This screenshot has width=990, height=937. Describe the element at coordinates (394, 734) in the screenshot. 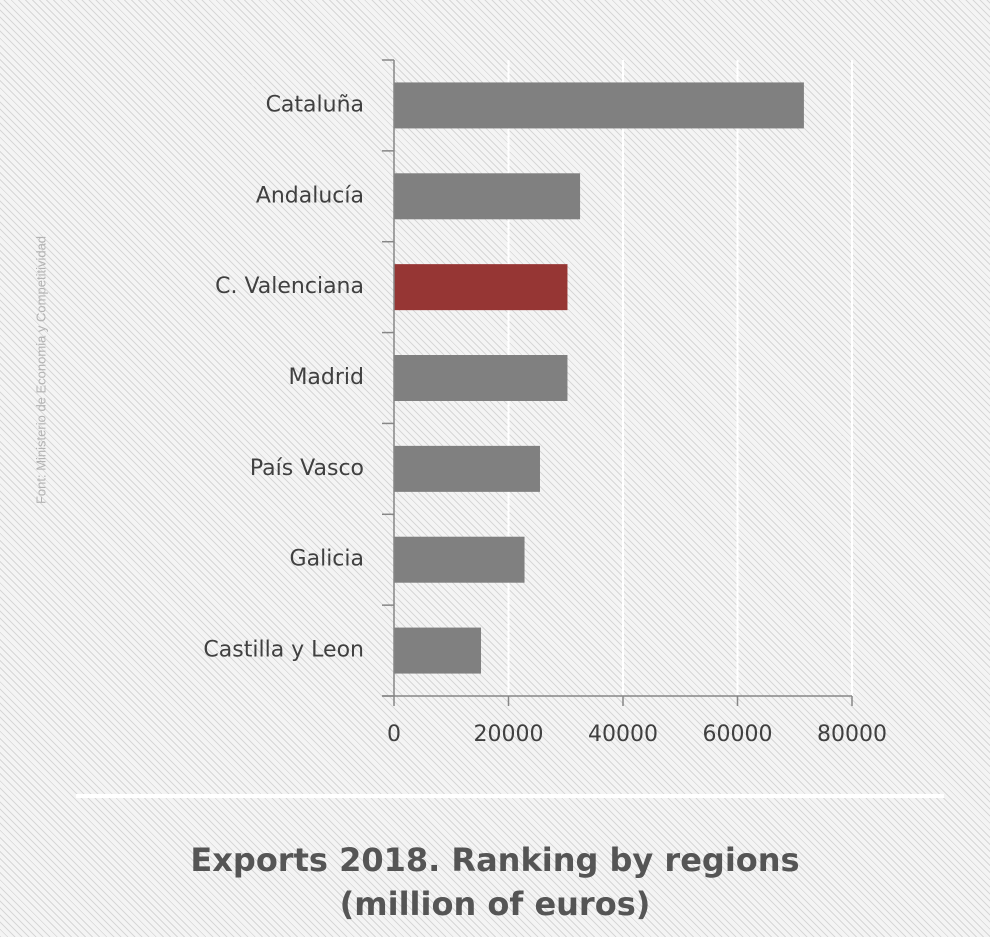

I see `tick-label: 0` at that location.